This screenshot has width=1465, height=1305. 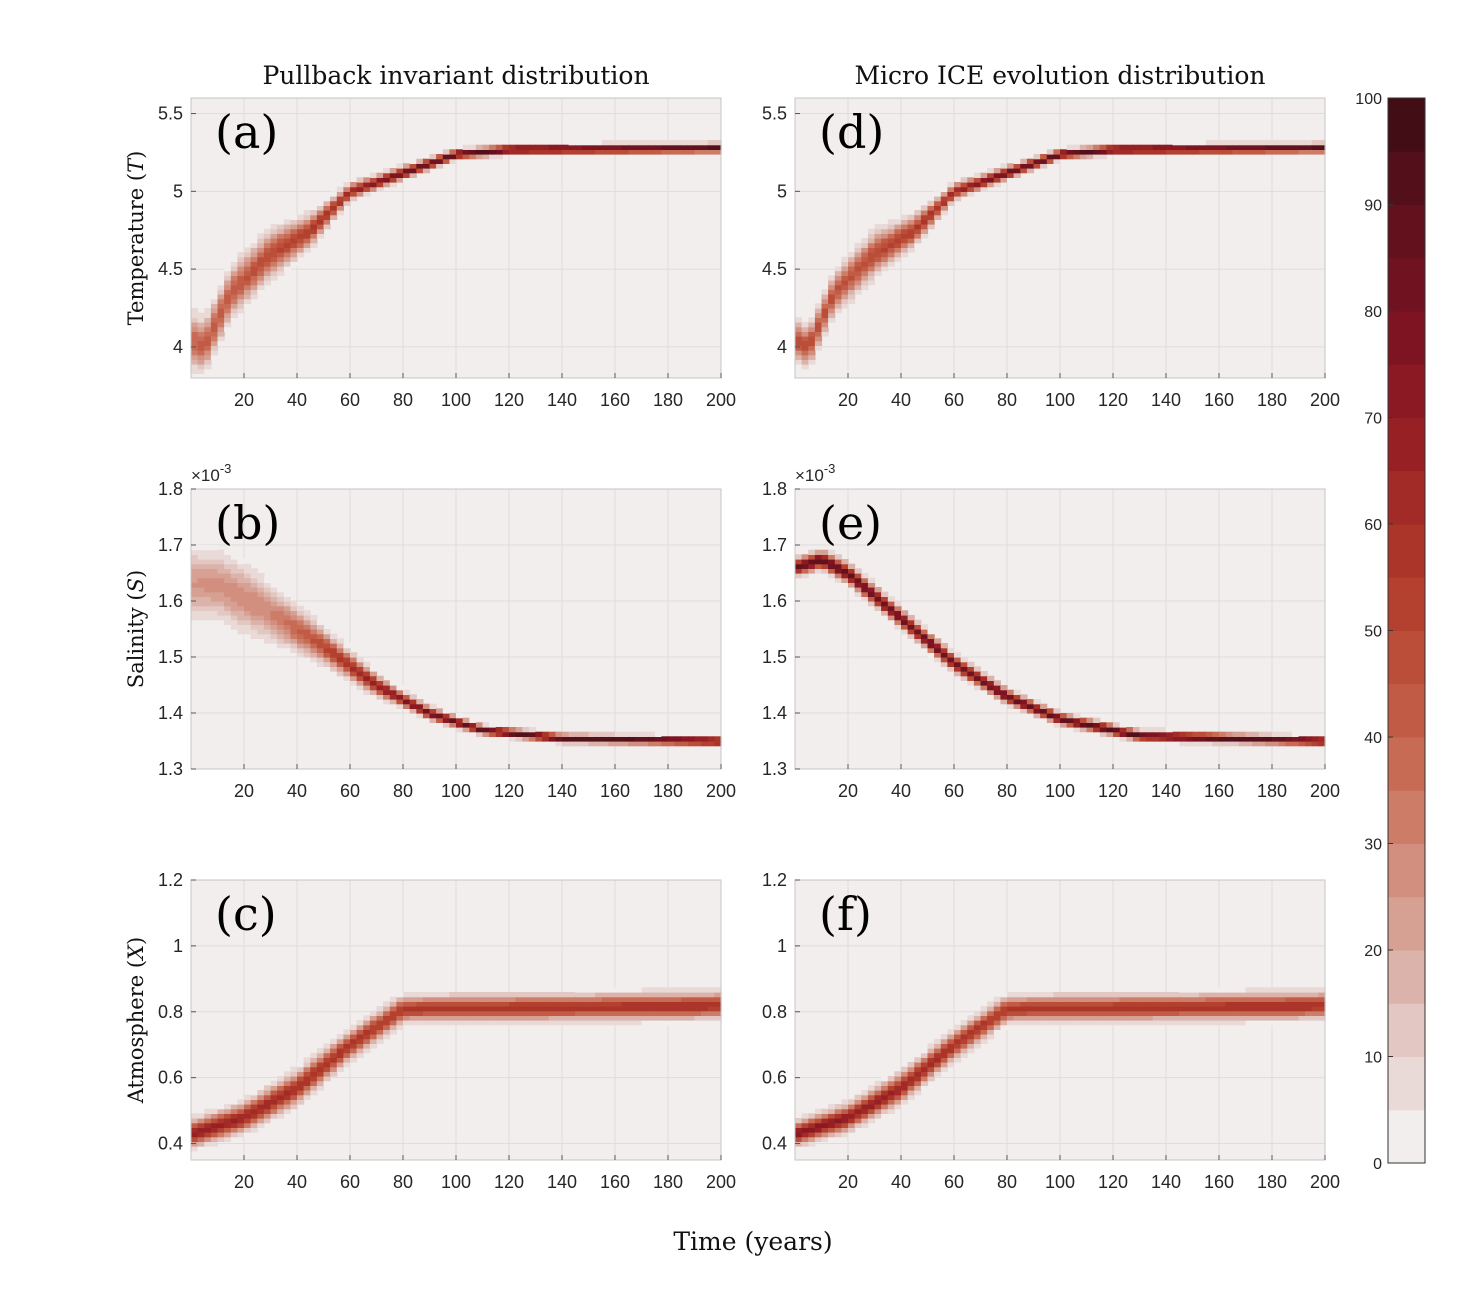 I want to click on panel-label: (f), so click(x=845, y=914).